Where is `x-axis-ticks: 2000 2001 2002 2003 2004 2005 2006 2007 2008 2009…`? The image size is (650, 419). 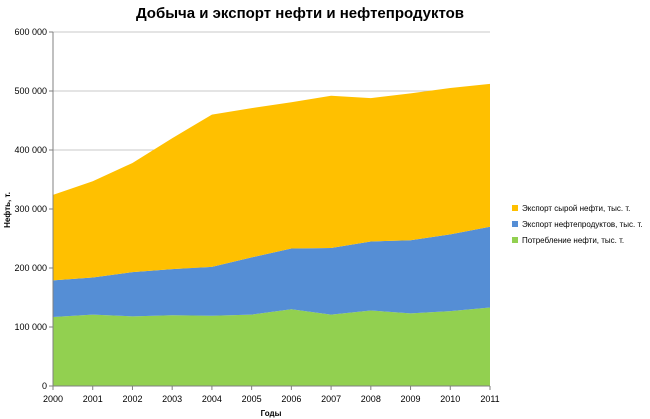
x-axis-ticks: 2000 2001 2002 2003 2004 2005 2006 2007 2008 2009… is located at coordinates (271, 395).